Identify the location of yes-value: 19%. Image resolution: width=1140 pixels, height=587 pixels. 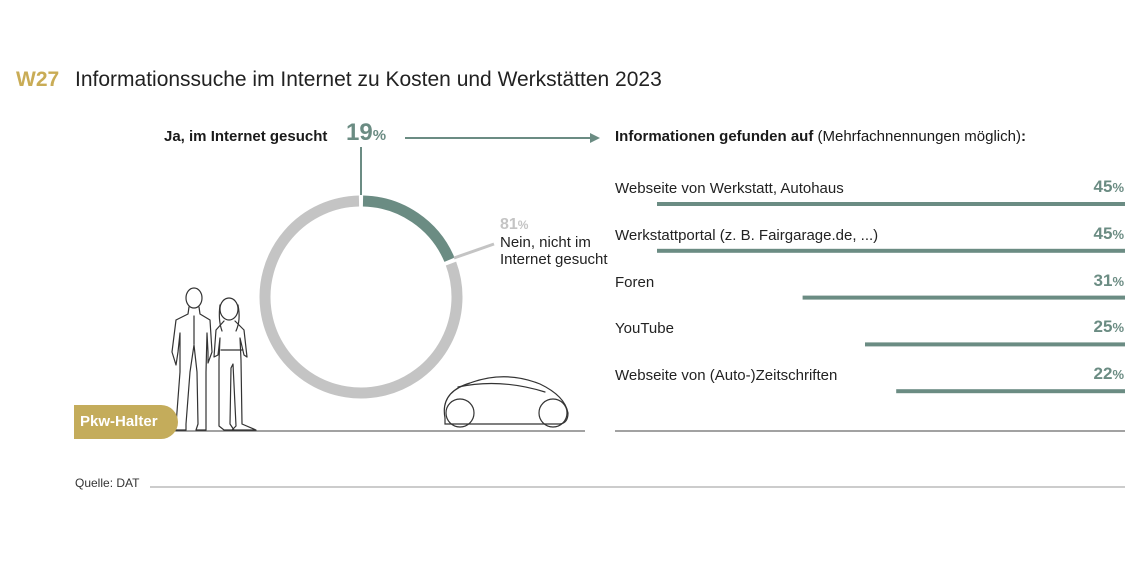
(366, 133).